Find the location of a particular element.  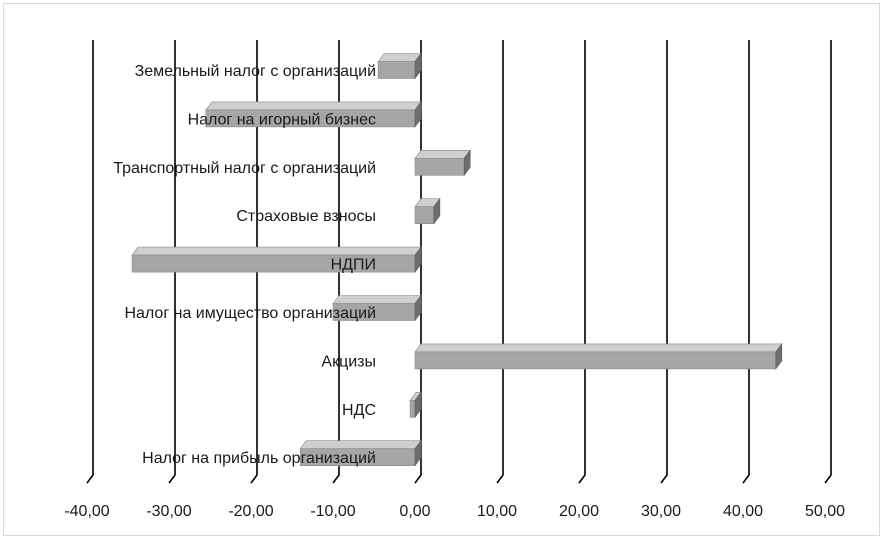

category-label: НДПИ is located at coordinates (353, 265).